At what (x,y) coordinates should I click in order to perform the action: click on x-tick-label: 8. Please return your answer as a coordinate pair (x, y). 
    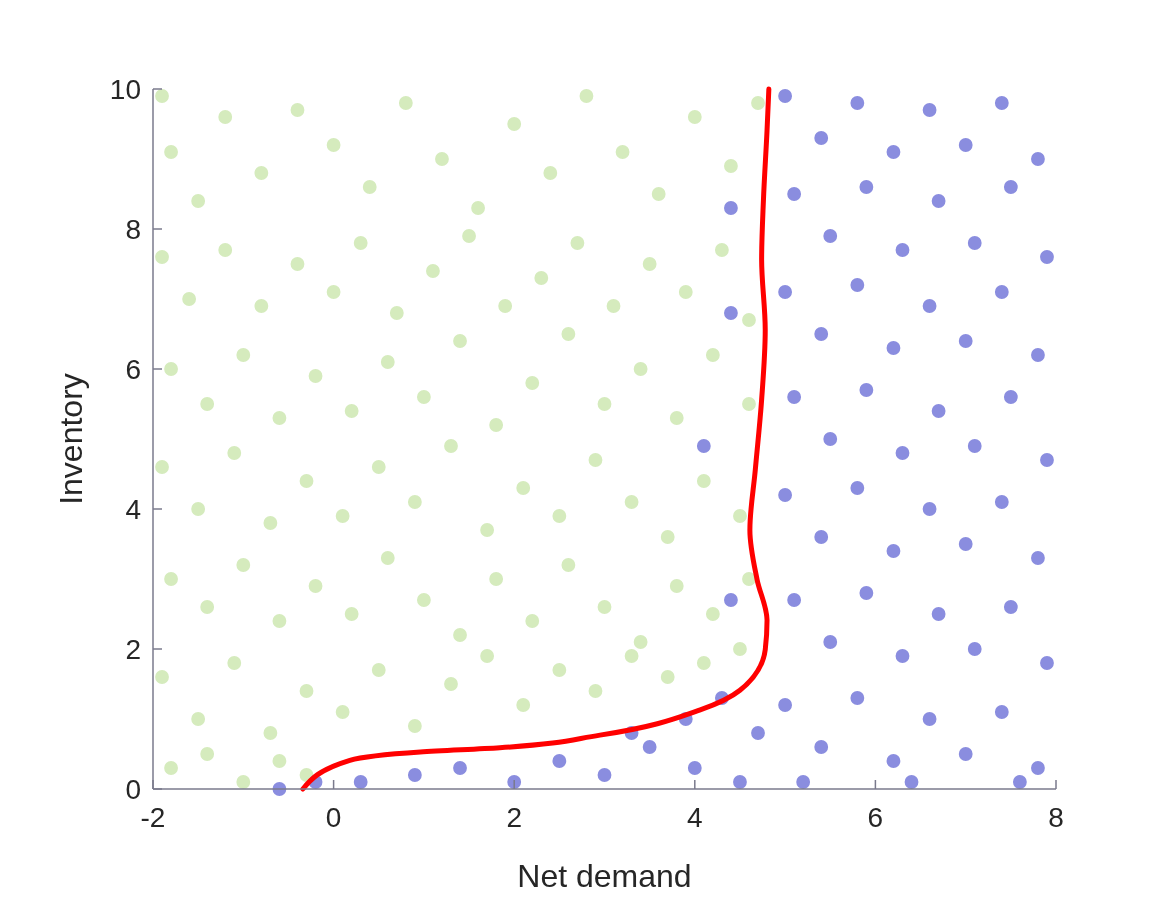
    Looking at the image, I should click on (1056, 817).